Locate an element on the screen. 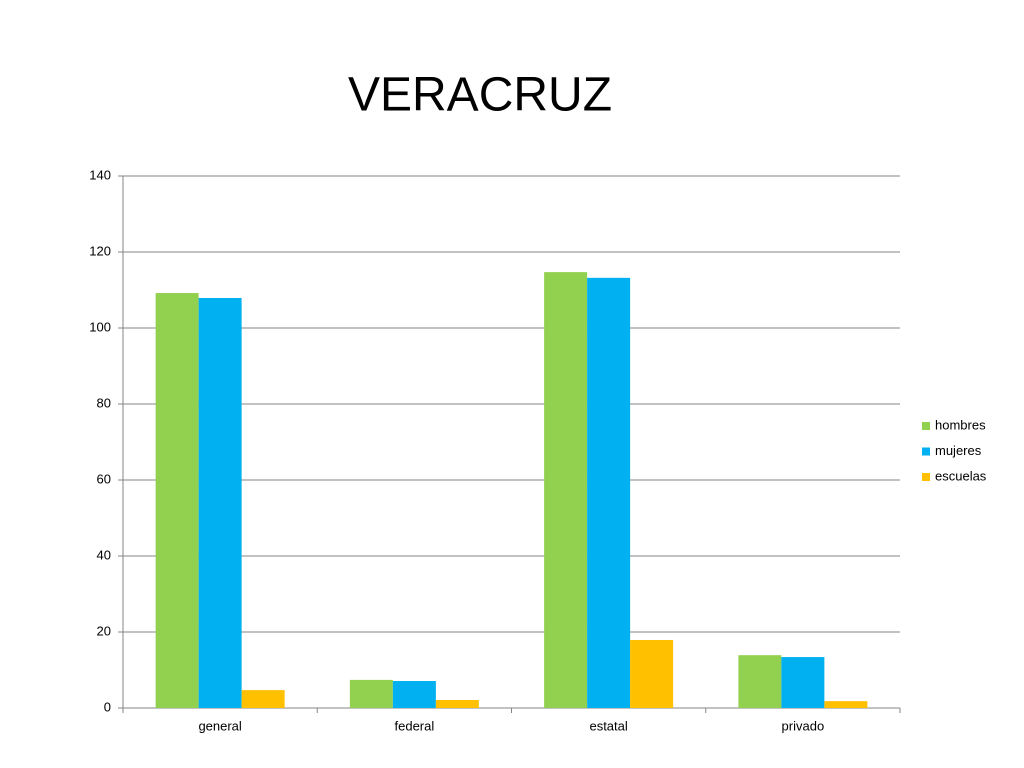 The height and width of the screenshot is (768, 1024). y-tick-label: 140 is located at coordinates (100, 174).